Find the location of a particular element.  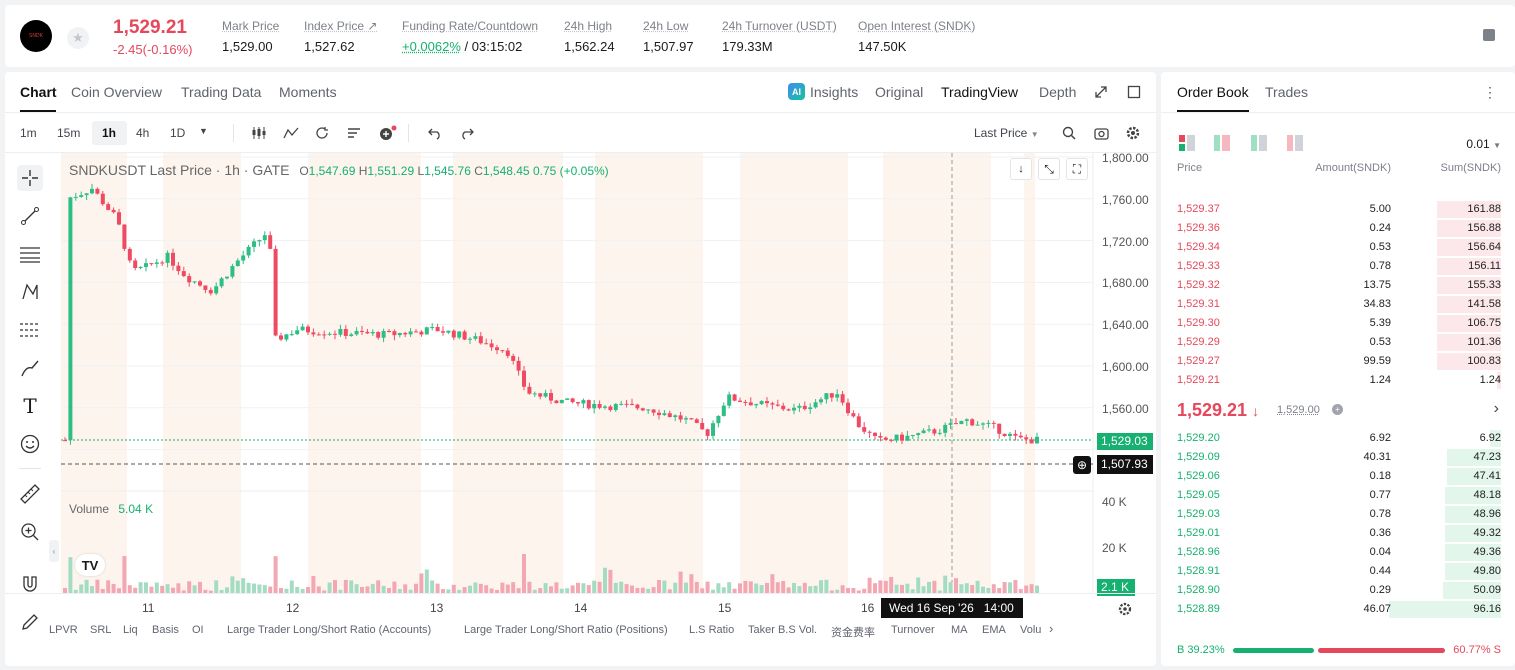

indicator-taker-vol: Taker B.S Vol. is located at coordinates (783, 630).